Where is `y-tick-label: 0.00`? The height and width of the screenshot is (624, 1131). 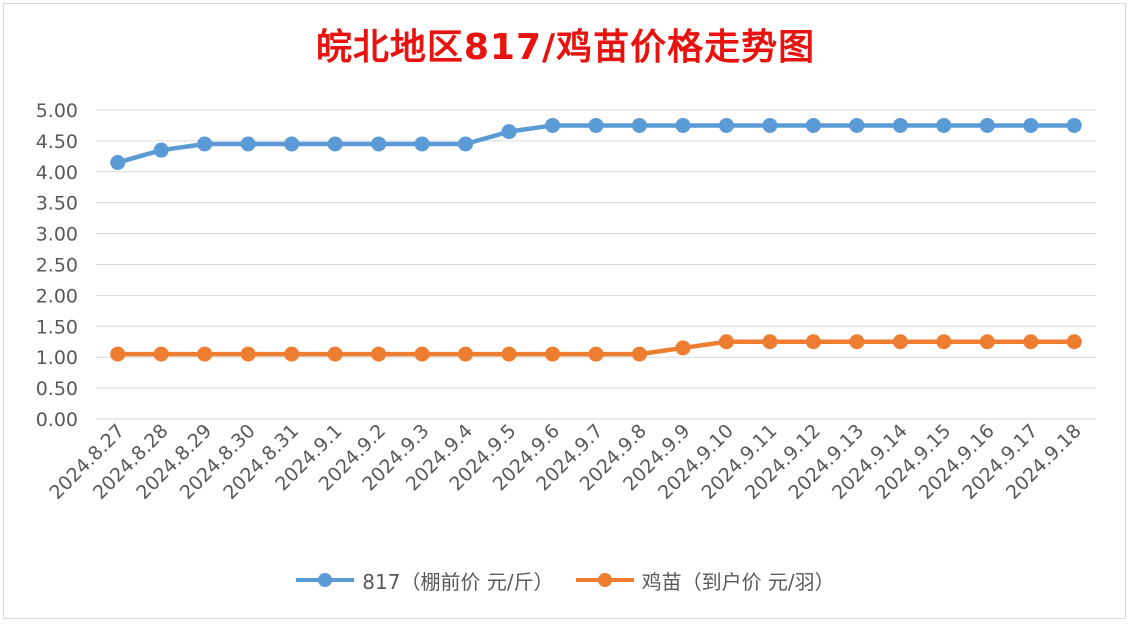 y-tick-label: 0.00 is located at coordinates (57, 420).